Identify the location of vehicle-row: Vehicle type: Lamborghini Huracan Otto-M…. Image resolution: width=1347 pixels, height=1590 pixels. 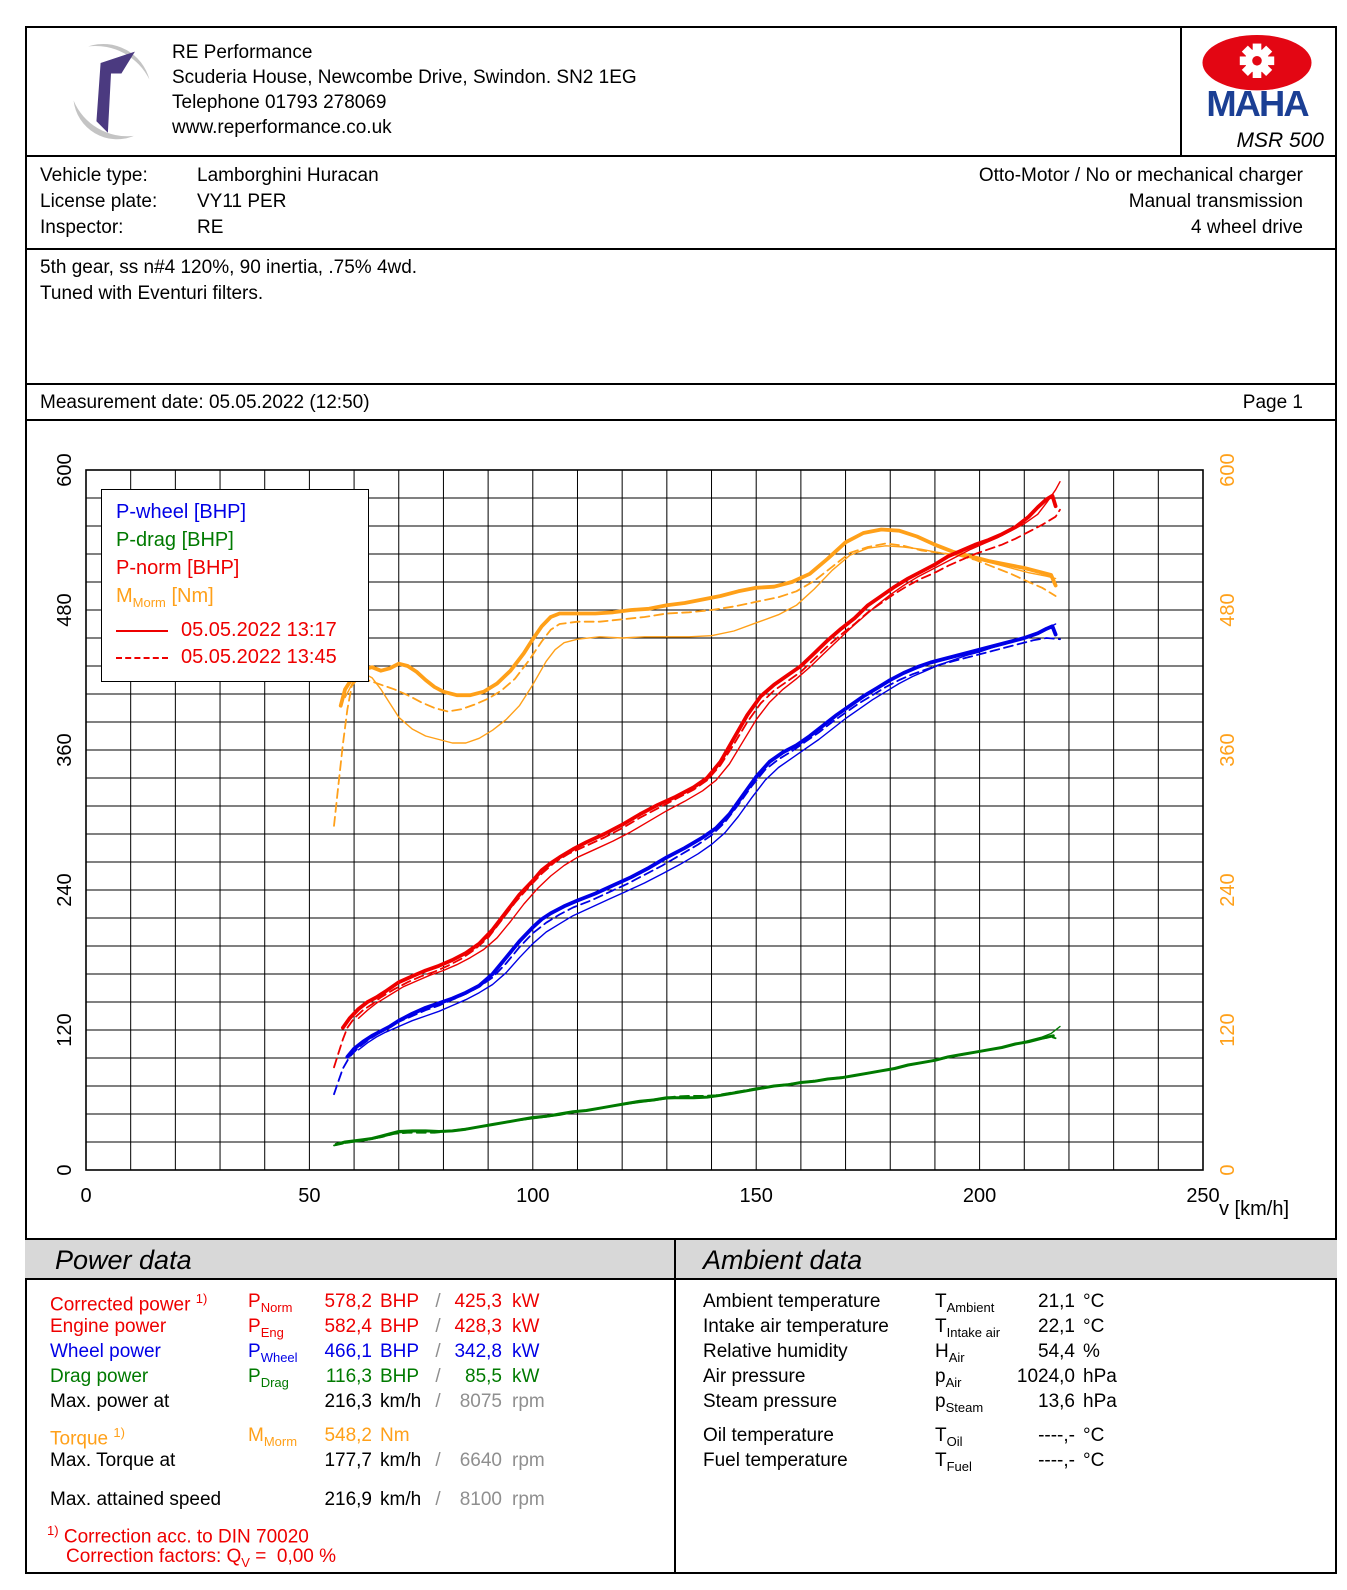
(673, 176).